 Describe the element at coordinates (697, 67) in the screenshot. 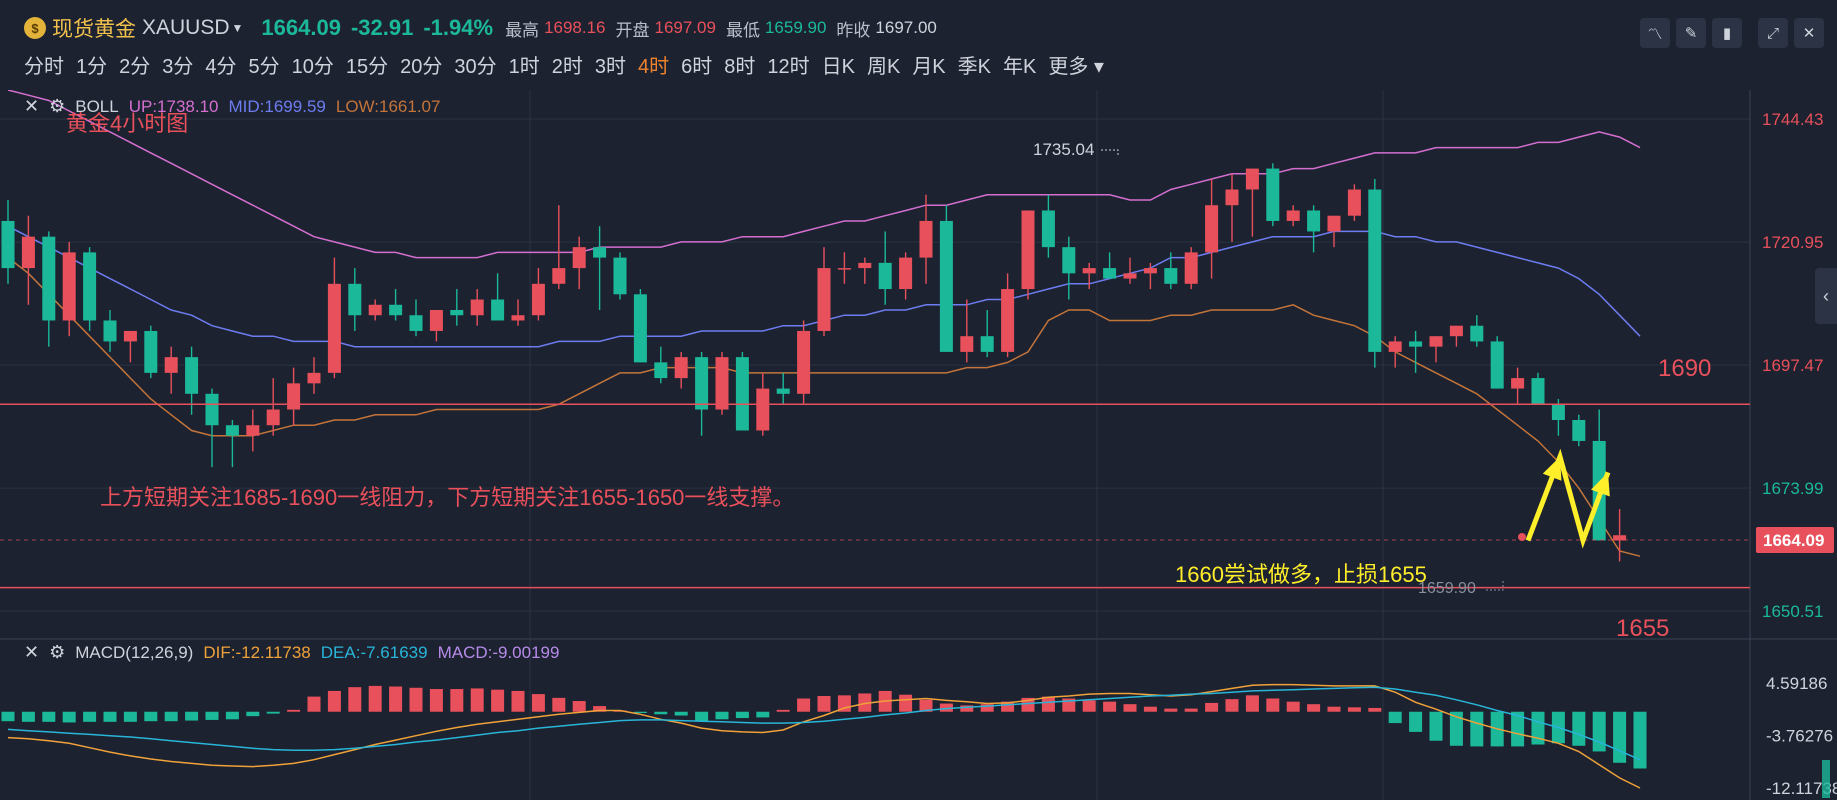

I see `period-tab: 6时` at that location.